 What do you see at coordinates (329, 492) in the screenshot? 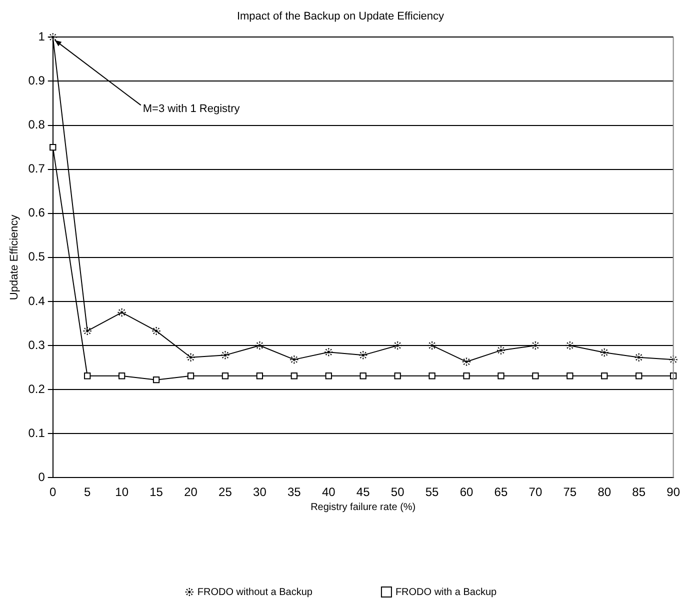
I see `x-tick-label: 40` at bounding box center [329, 492].